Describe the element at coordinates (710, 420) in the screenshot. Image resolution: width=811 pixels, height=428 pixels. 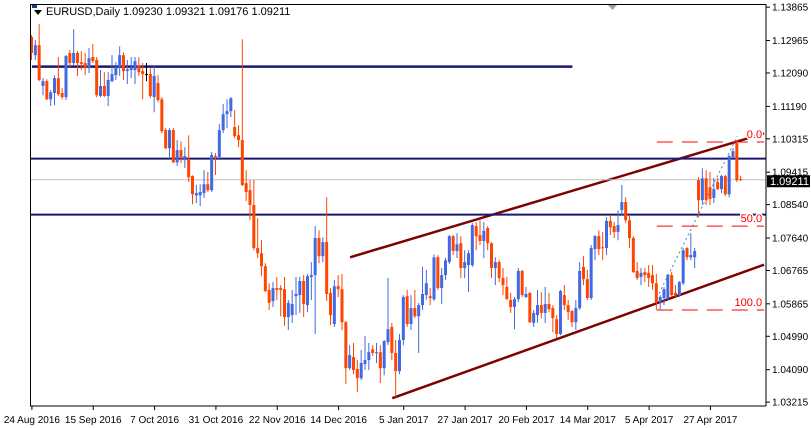
I see `x-tick-label: 27 Apr 2017` at that location.